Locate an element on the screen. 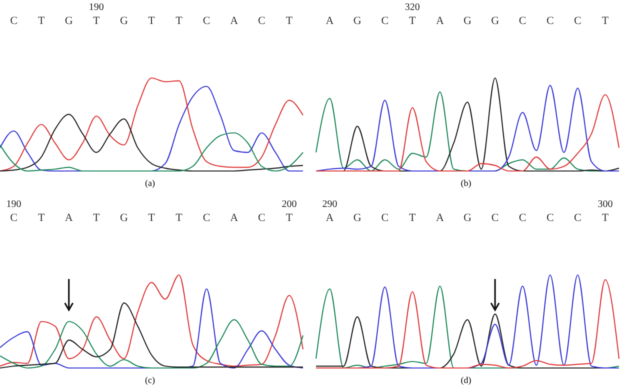  x-axis-title: (c) is located at coordinates (150, 380).